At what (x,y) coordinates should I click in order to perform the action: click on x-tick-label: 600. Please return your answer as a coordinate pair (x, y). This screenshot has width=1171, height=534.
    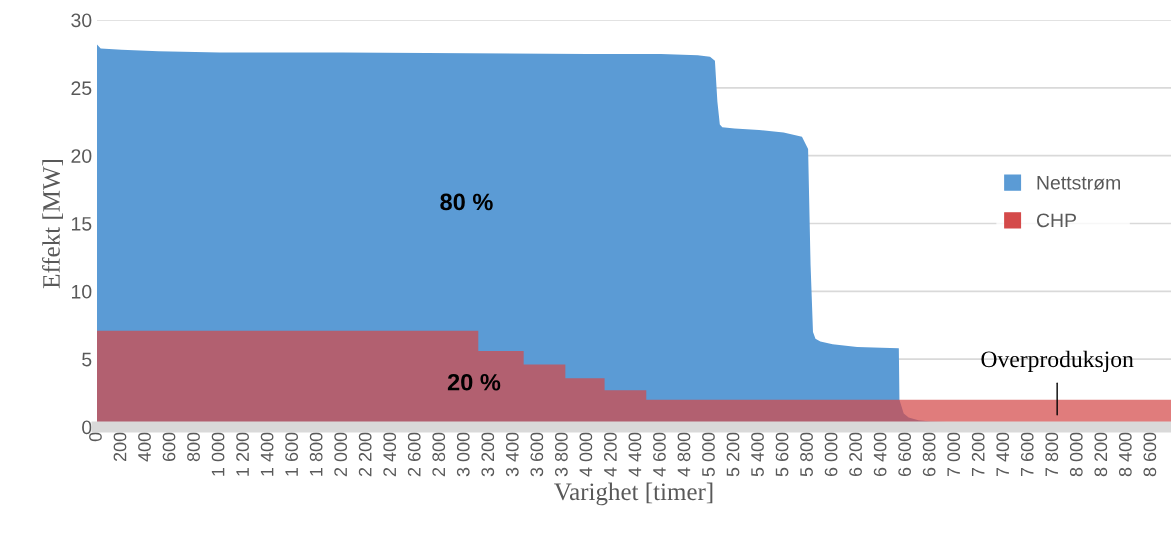
    Looking at the image, I should click on (169, 447).